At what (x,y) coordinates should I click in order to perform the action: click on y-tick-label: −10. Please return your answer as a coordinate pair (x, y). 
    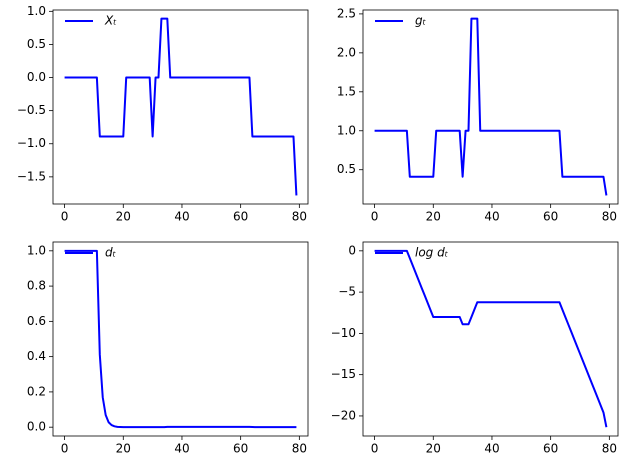
    Looking at the image, I should click on (343, 333).